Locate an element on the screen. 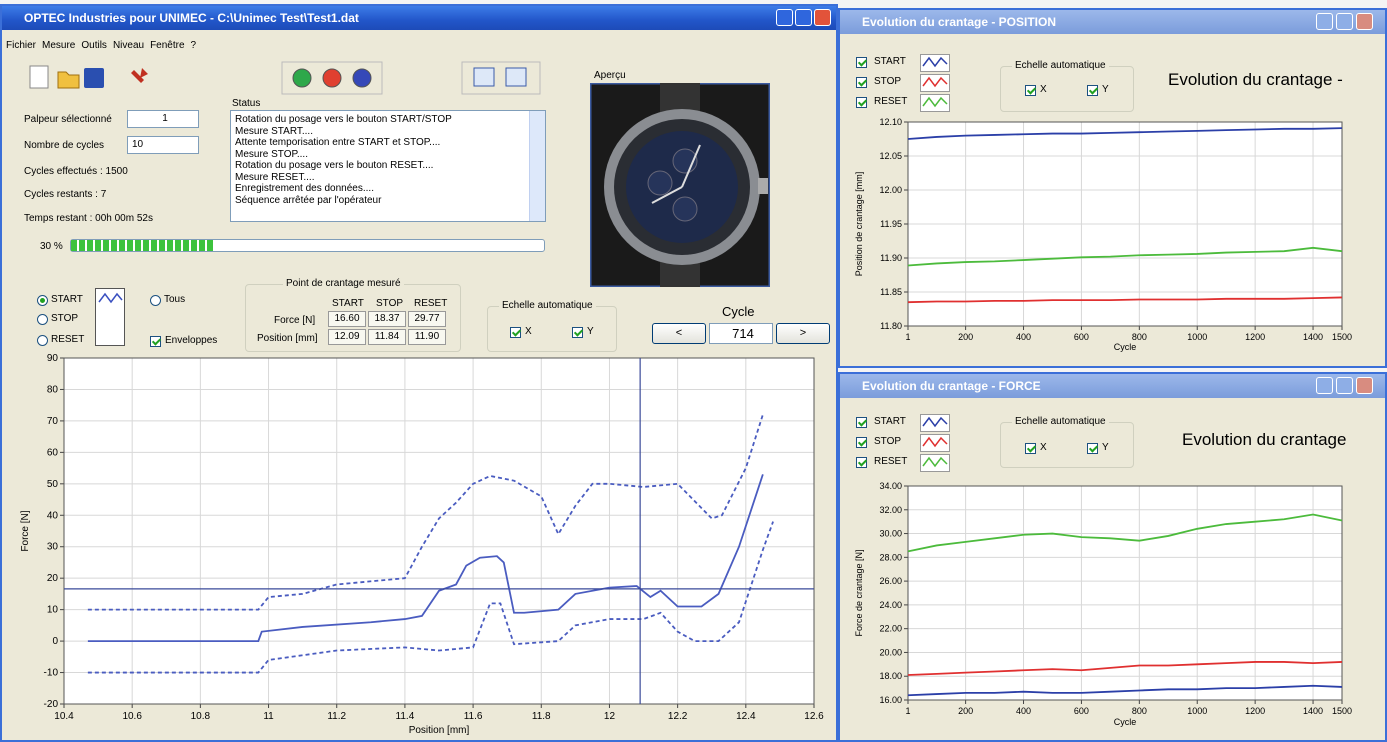  menu-item: Outils is located at coordinates (94, 45).